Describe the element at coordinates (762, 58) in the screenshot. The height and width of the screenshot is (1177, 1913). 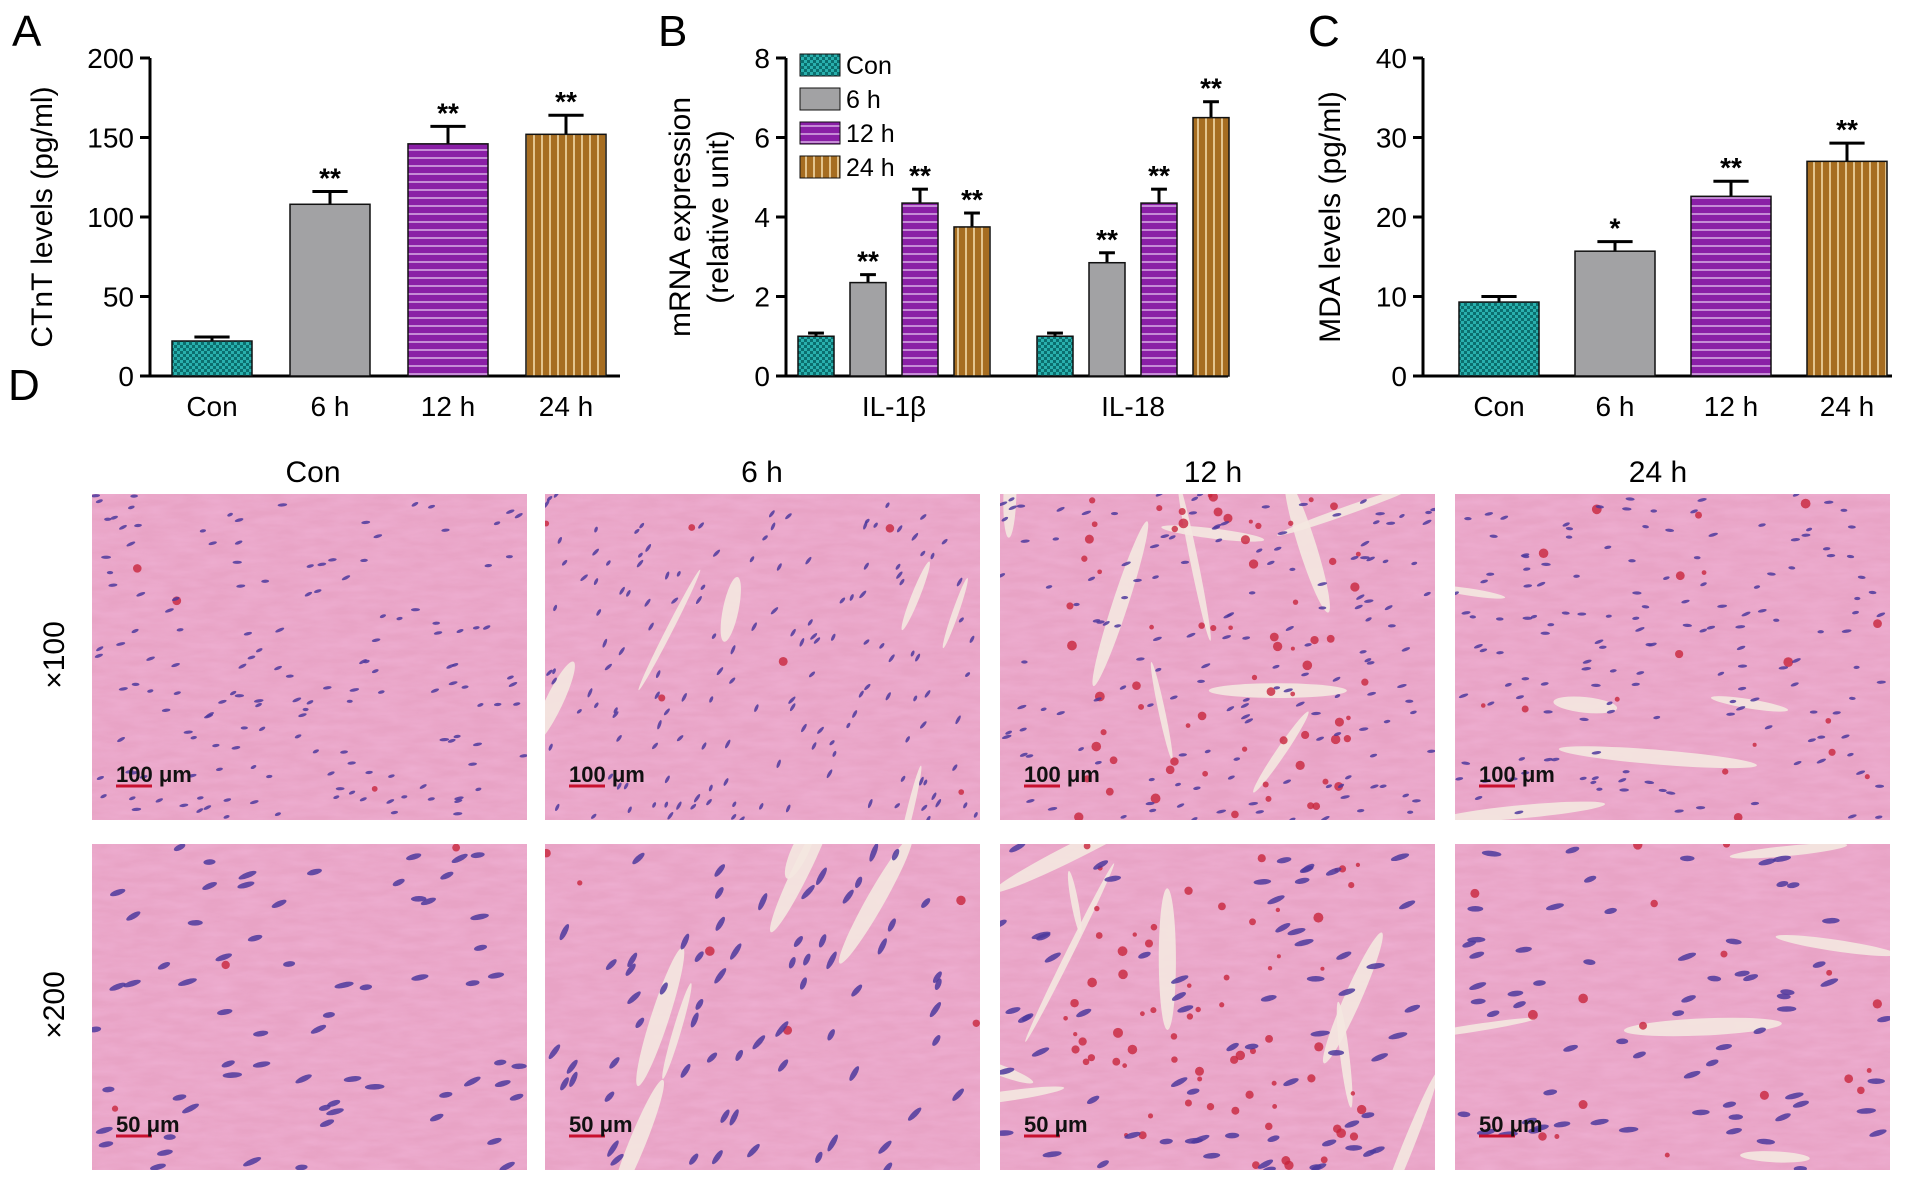
I see `y-tick-label-b: 8` at that location.